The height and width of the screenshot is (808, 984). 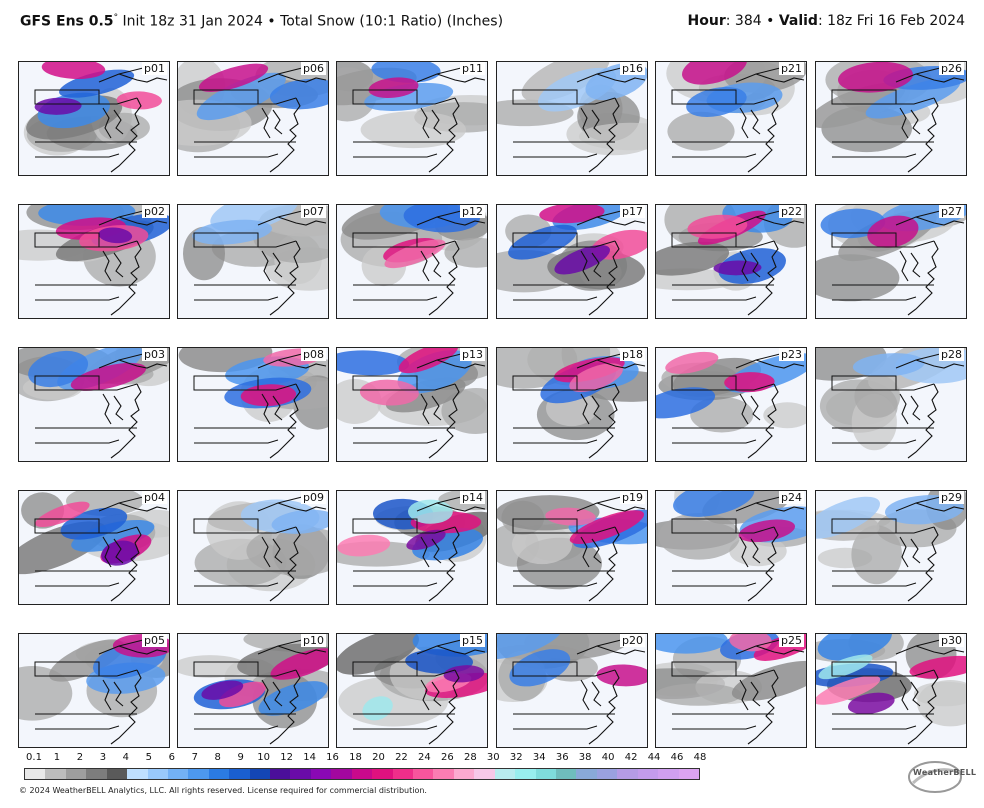 I want to click on ensemble-panel-p30: p30, so click(x=891, y=690).